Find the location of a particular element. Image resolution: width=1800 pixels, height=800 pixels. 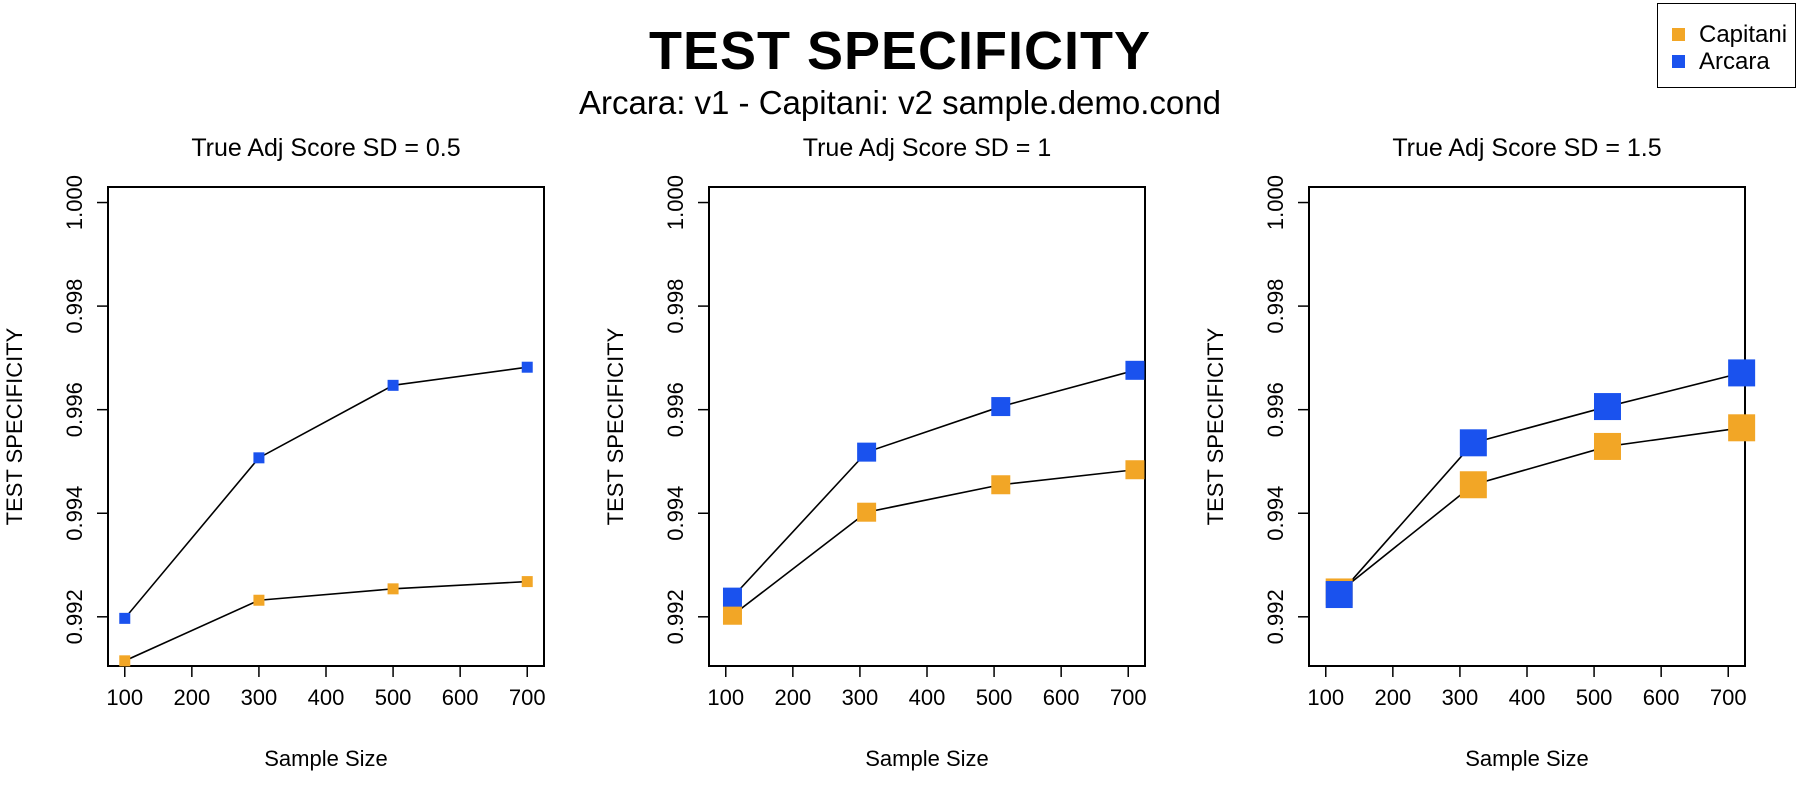

panel2-x-tick-label: 700 is located at coordinates (1128, 697).